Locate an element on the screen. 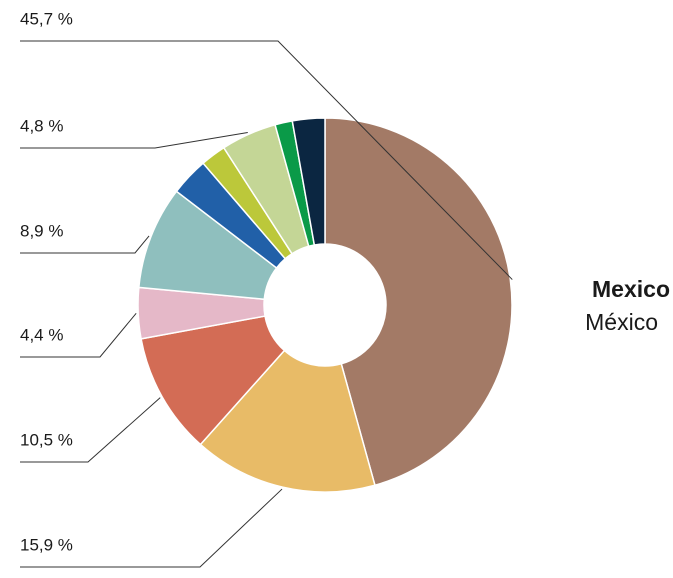  value-label: 4,4 % is located at coordinates (41, 334).